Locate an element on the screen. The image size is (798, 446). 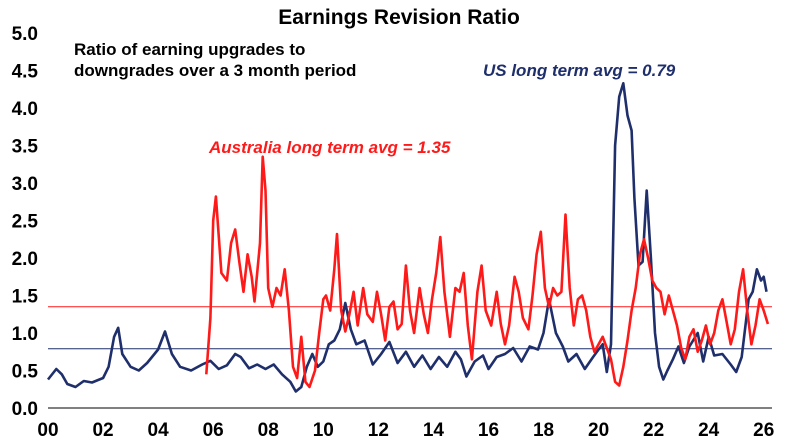
x-tick-label: 10 is located at coordinates (323, 430).